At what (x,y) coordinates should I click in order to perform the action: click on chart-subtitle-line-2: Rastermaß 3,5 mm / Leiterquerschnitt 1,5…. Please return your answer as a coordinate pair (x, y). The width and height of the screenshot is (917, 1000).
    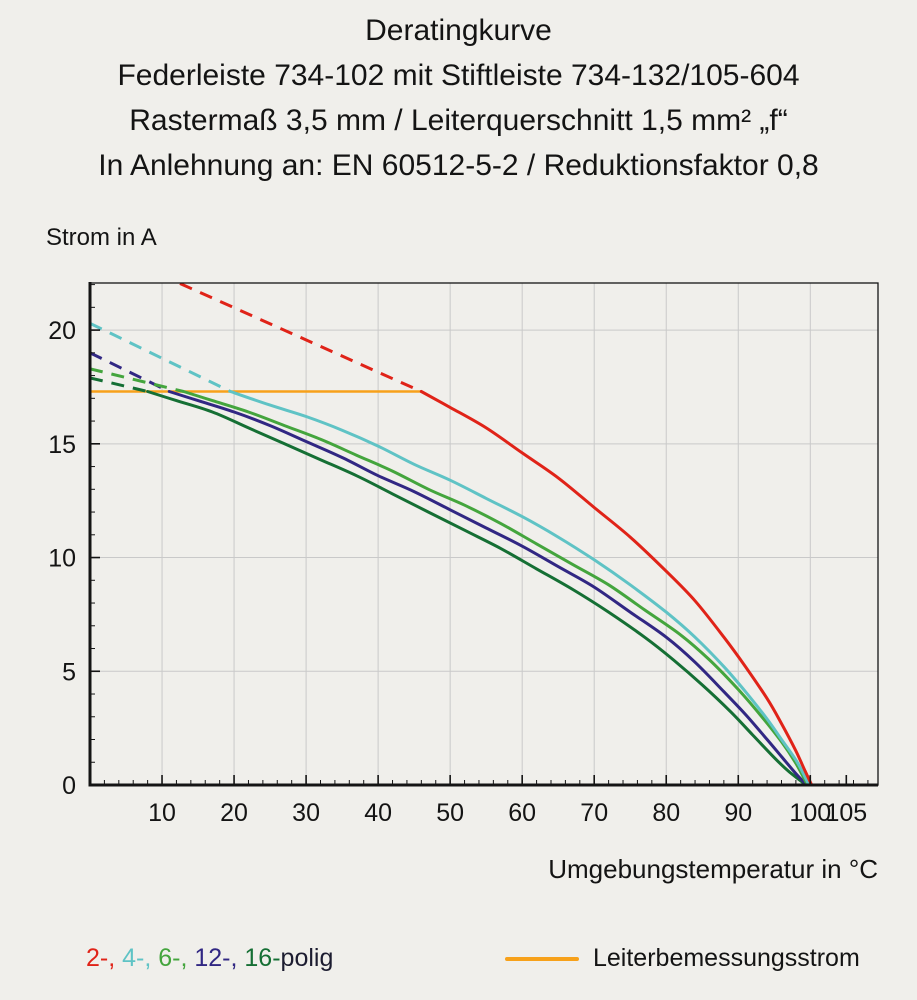
    Looking at the image, I should click on (458, 120).